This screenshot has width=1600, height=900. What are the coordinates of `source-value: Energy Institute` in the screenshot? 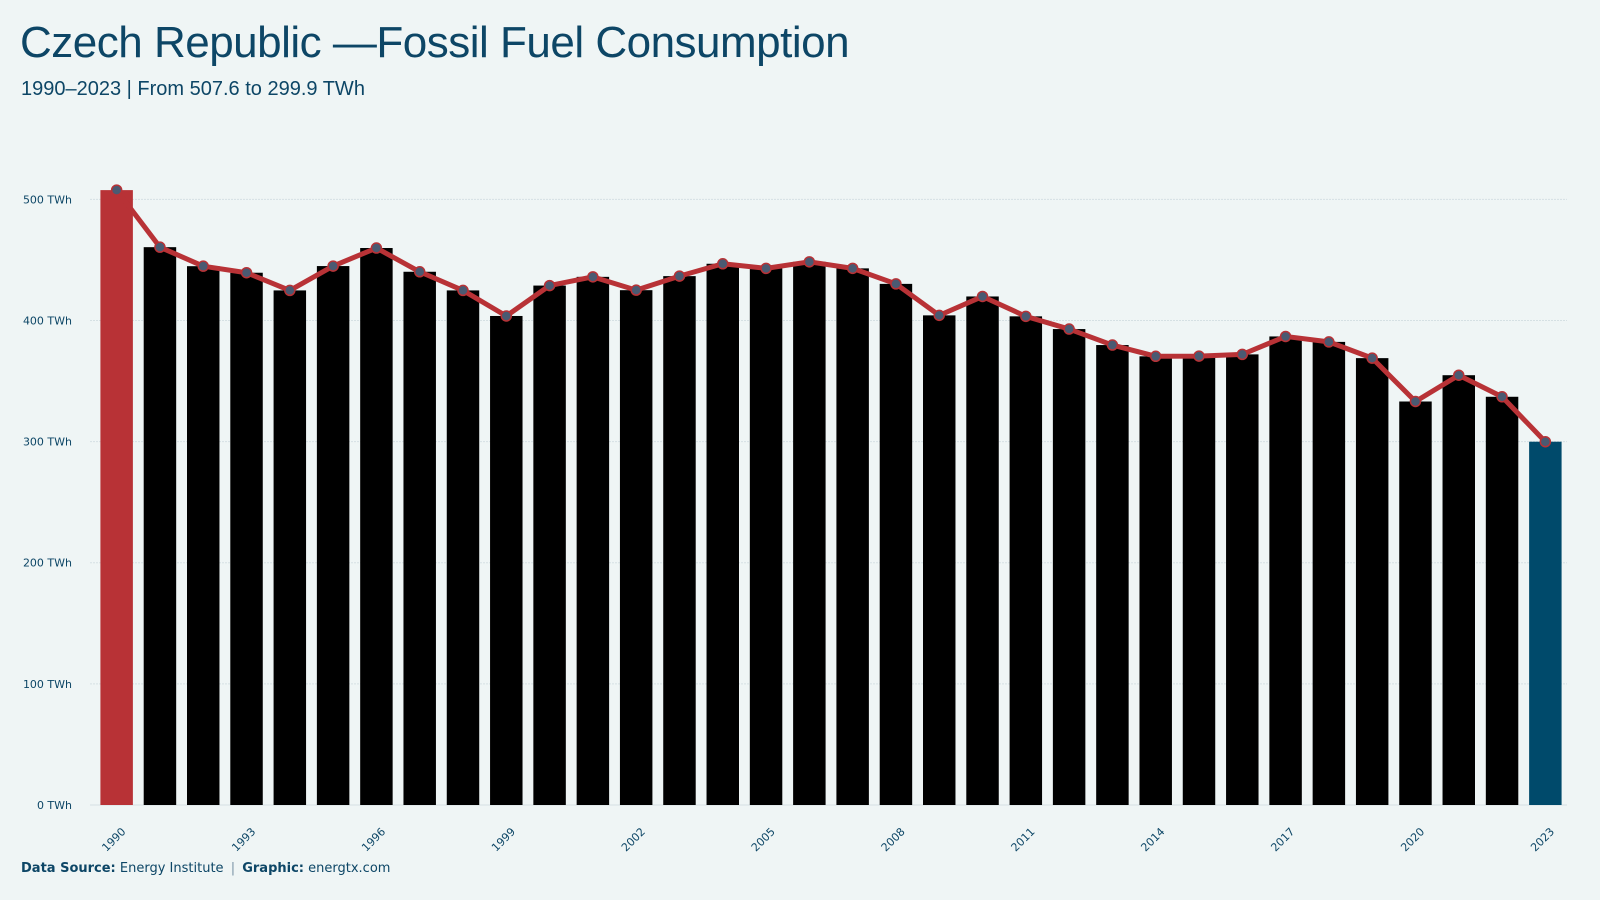 It's located at (171, 868).